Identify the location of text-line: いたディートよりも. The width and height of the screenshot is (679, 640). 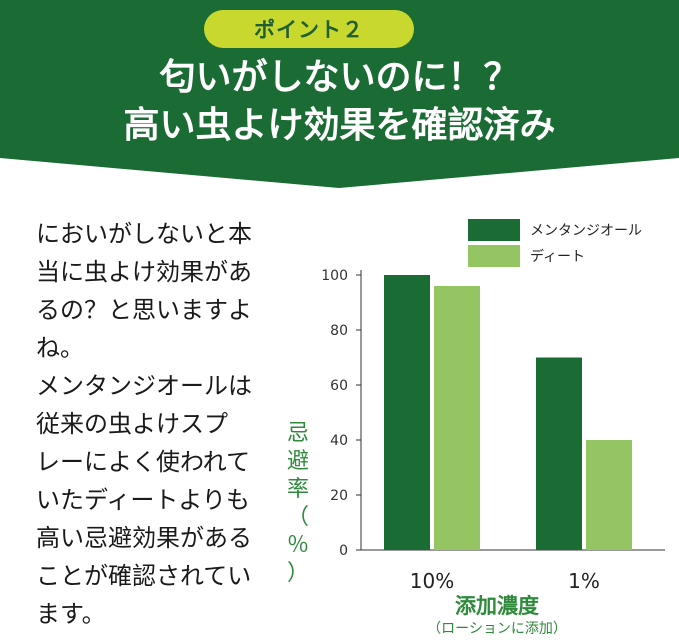
(143, 500).